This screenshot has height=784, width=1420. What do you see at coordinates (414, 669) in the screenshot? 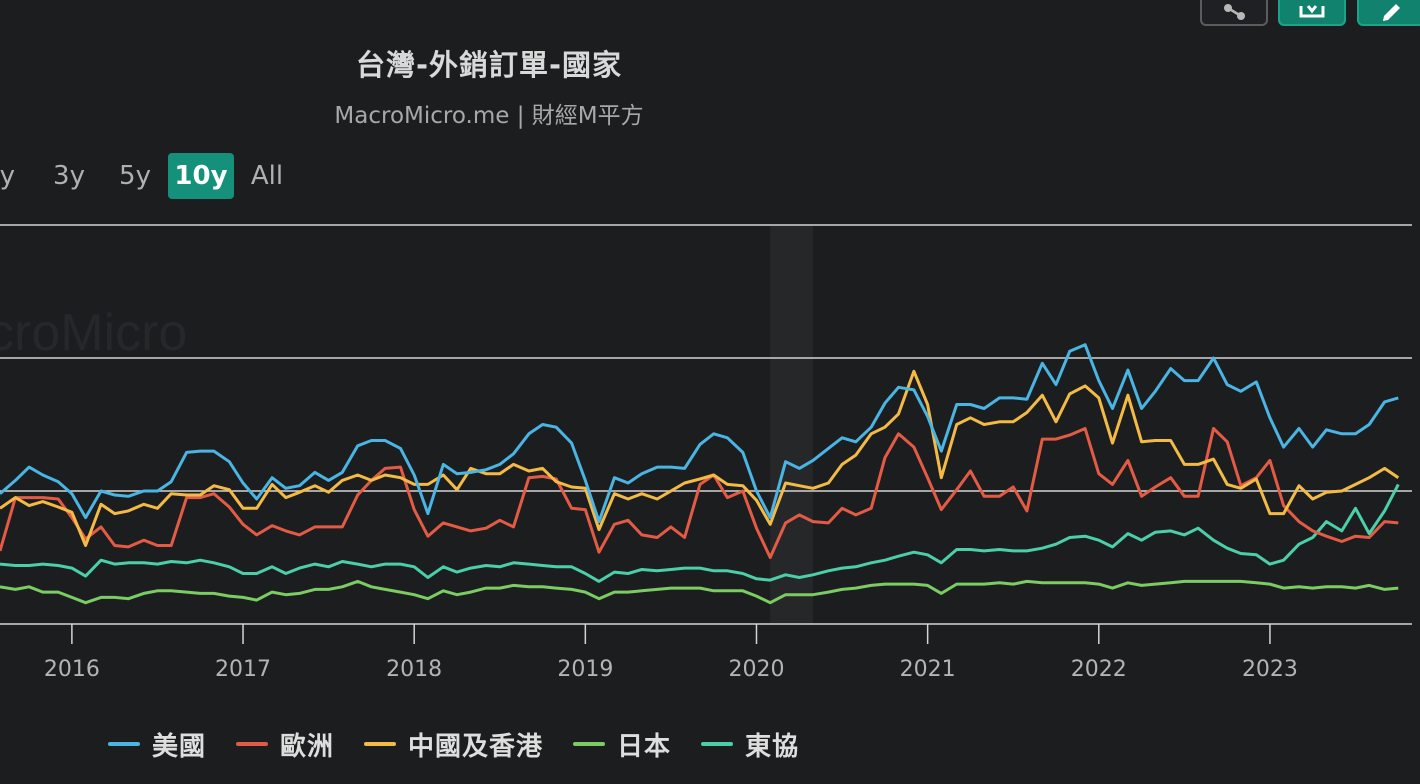
I see `x-tick-label: 2018` at bounding box center [414, 669].